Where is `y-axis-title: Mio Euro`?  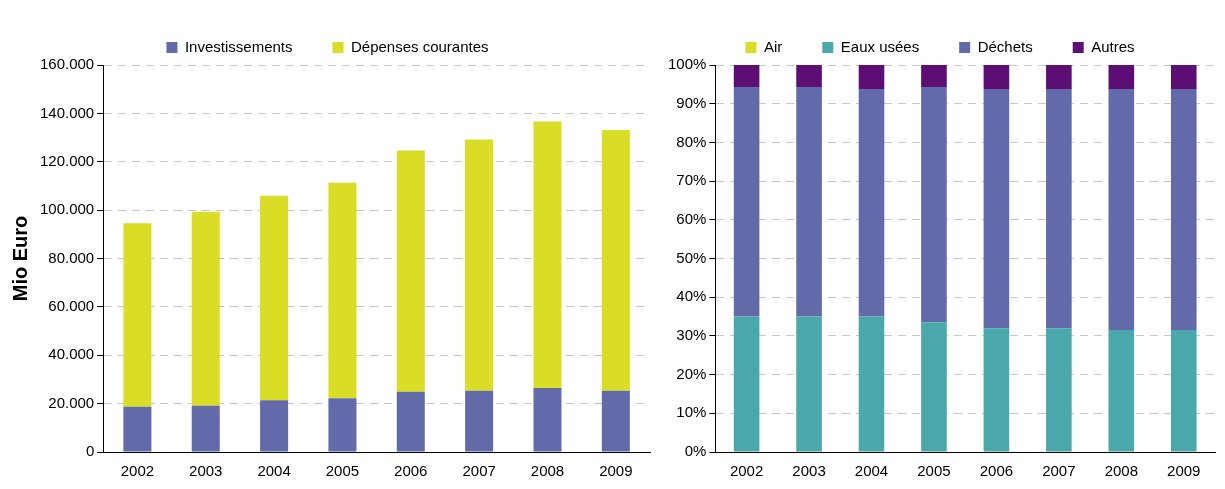
y-axis-title: Mio Euro is located at coordinates (19, 258).